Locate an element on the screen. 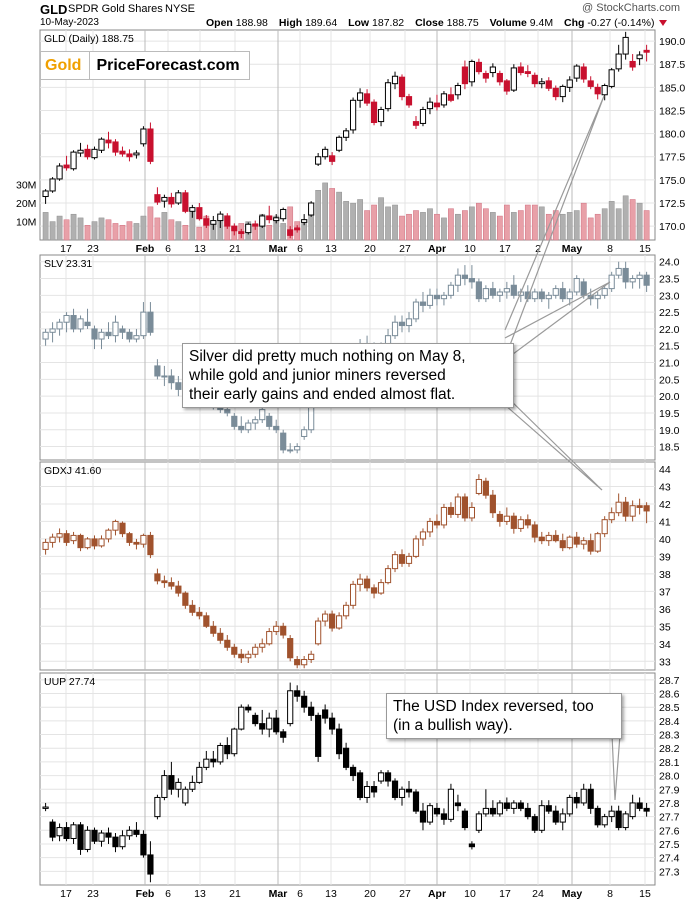  slv-ytick-label: 23.0 is located at coordinates (669, 296).